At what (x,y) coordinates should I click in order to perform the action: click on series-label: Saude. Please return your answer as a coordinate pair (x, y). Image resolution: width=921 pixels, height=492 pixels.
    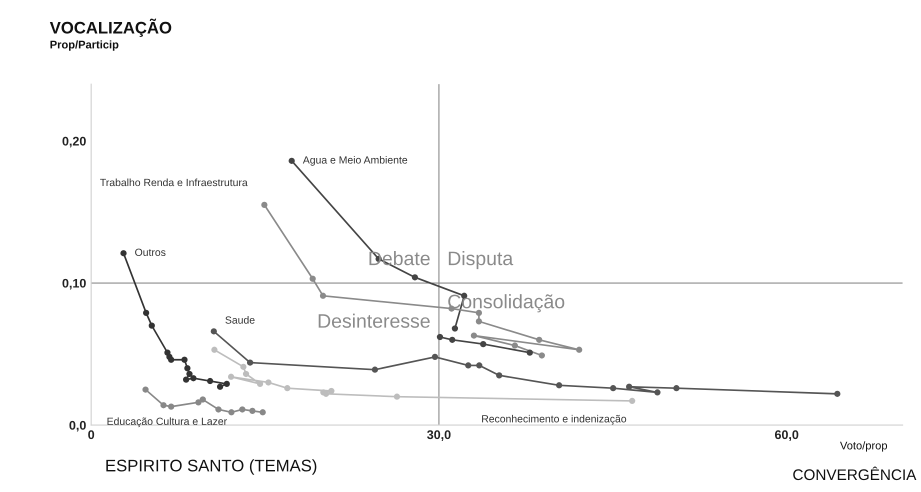
    Looking at the image, I should click on (240, 320).